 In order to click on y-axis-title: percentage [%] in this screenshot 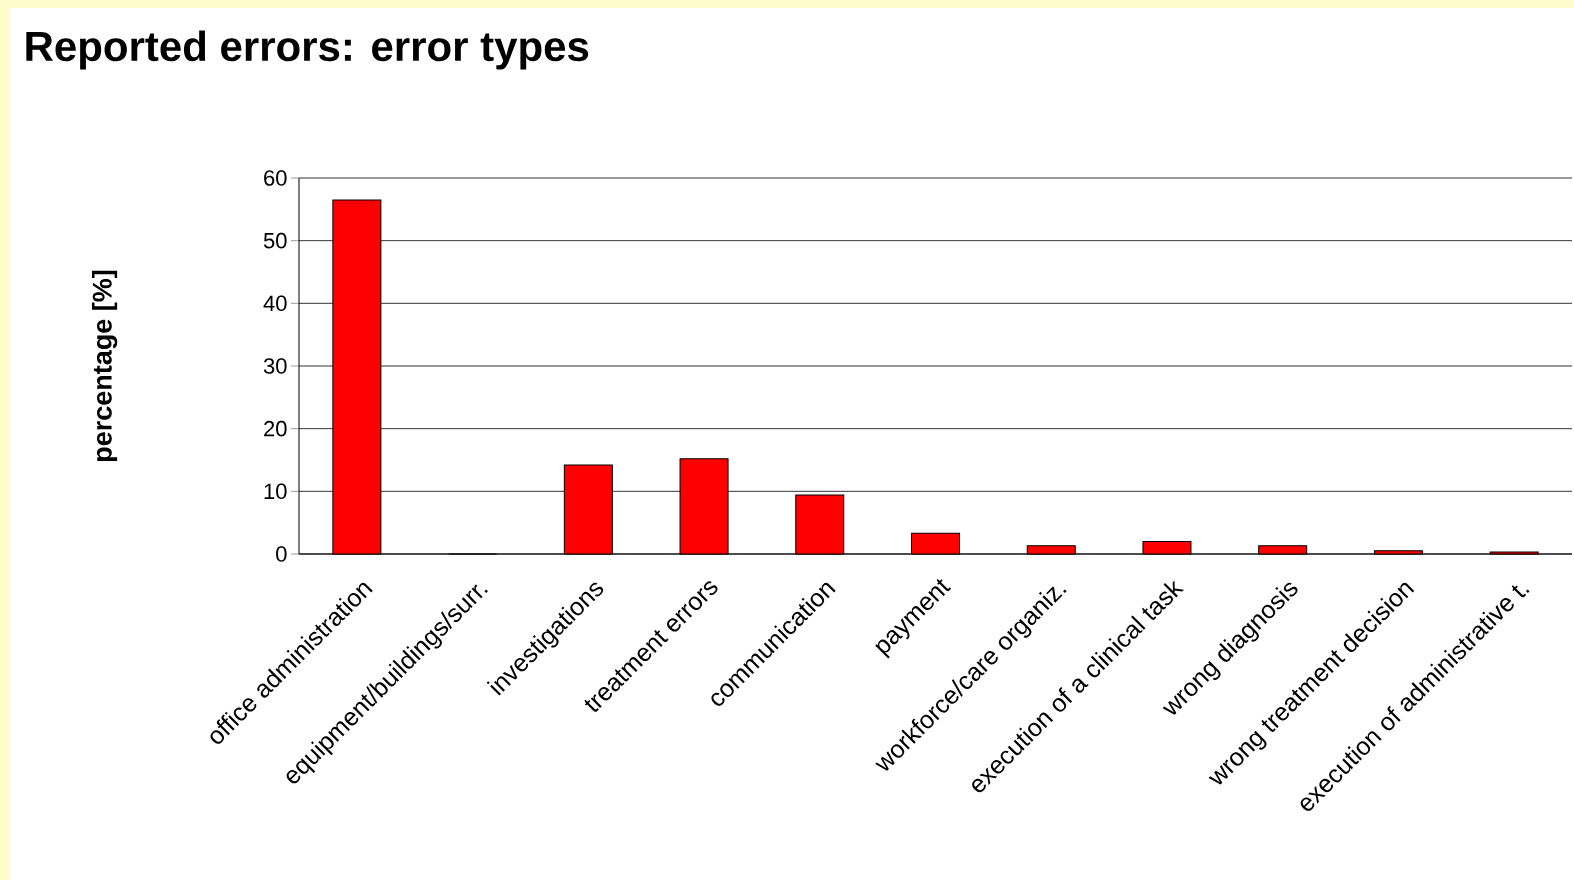, I will do `click(104, 365)`.